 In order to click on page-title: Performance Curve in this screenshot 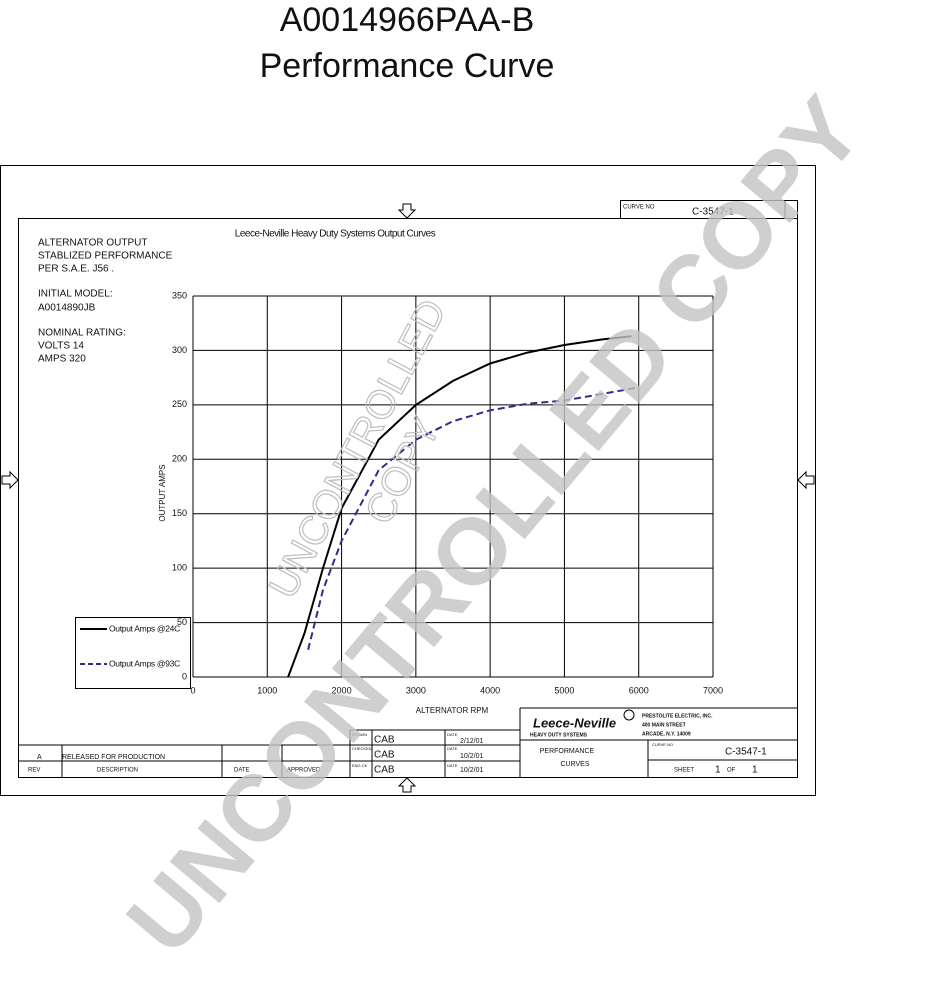, I will do `click(407, 66)`.